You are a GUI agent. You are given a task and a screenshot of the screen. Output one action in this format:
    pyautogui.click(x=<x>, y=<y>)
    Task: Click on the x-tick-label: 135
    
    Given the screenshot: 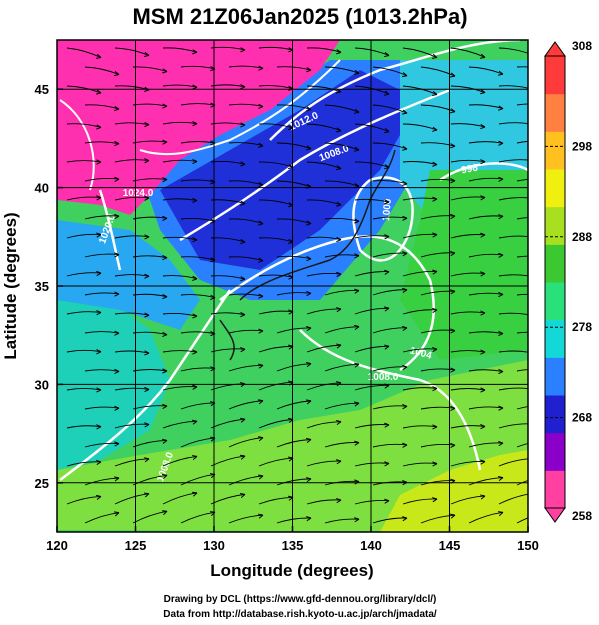 What is the action you would take?
    pyautogui.click(x=293, y=545)
    